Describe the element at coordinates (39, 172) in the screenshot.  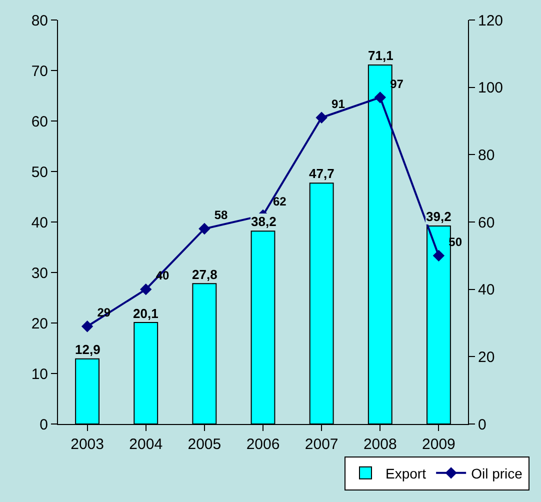
I see `y-tick-label: 50` at that location.